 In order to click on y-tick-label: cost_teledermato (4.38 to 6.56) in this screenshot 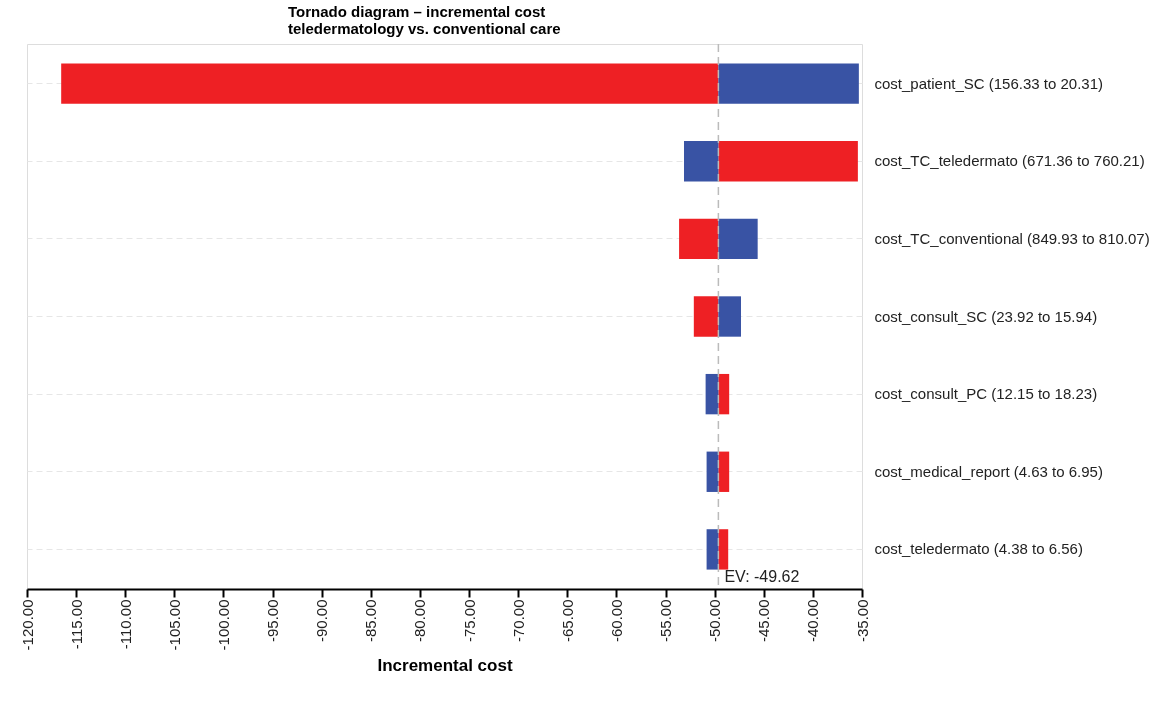, I will do `click(978, 549)`.